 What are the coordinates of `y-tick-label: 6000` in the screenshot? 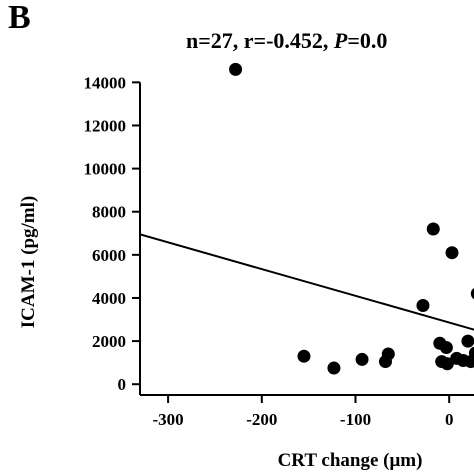 It's located at (109, 255).